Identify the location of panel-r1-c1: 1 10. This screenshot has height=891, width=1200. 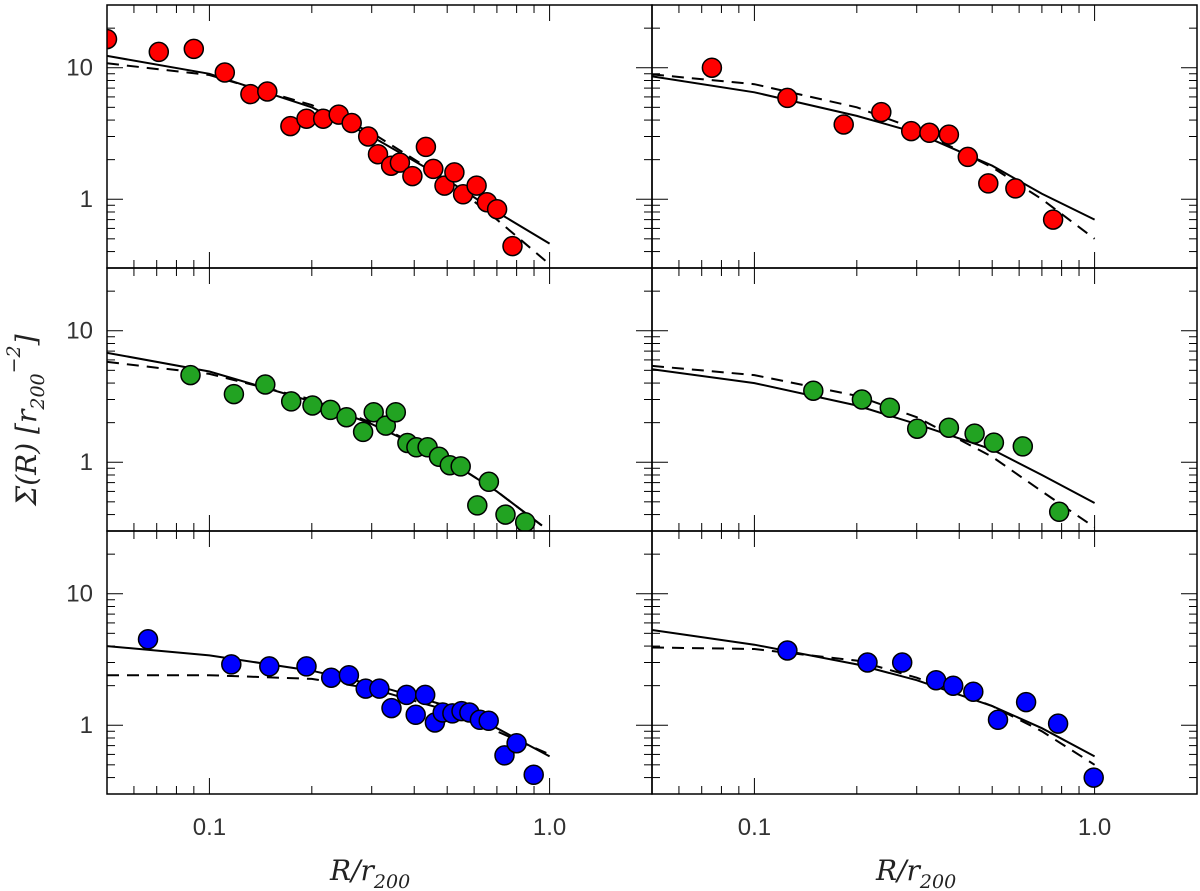
(359, 136).